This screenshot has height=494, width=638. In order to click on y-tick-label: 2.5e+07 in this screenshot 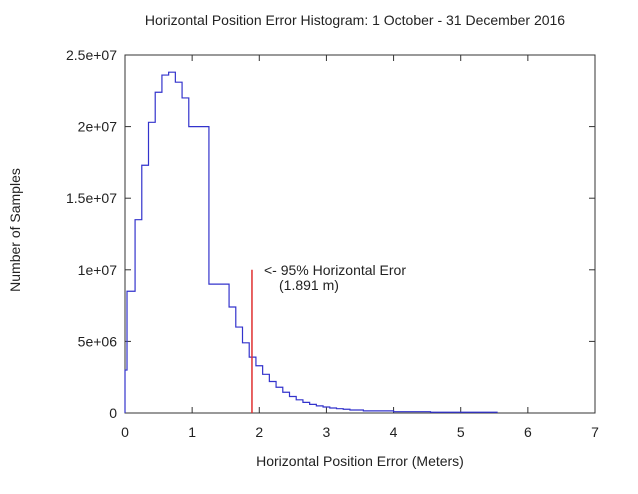, I will do `click(91, 55)`.